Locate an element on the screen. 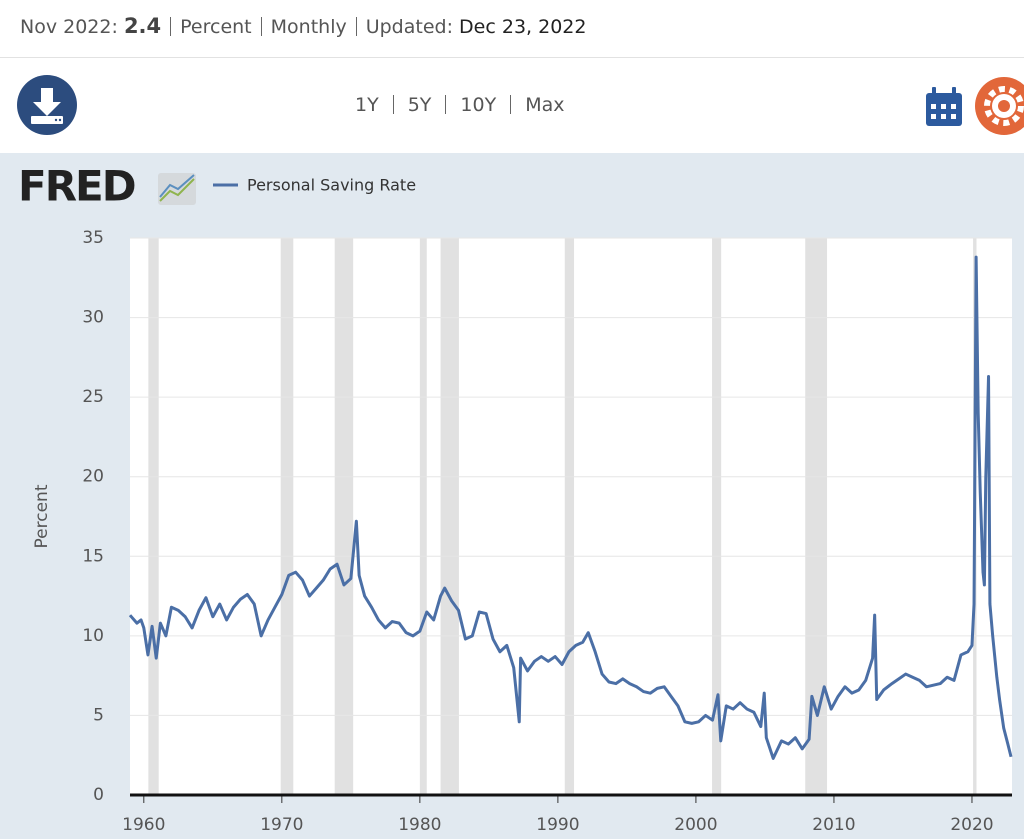  x-tick-label: 2010 is located at coordinates (833, 825).